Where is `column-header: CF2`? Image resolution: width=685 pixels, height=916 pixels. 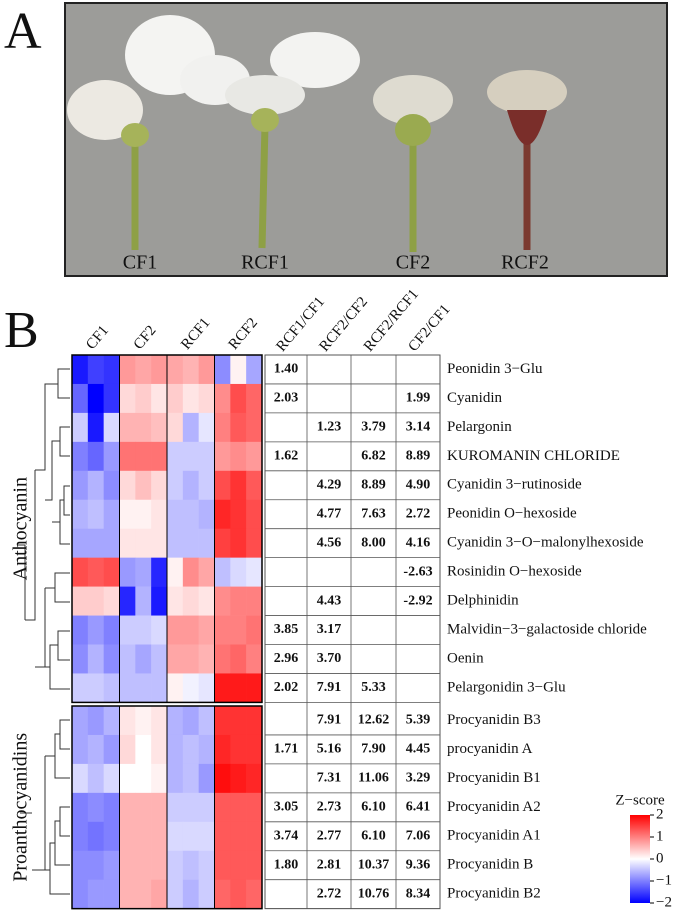
column-header: CF2 is located at coordinates (145, 338).